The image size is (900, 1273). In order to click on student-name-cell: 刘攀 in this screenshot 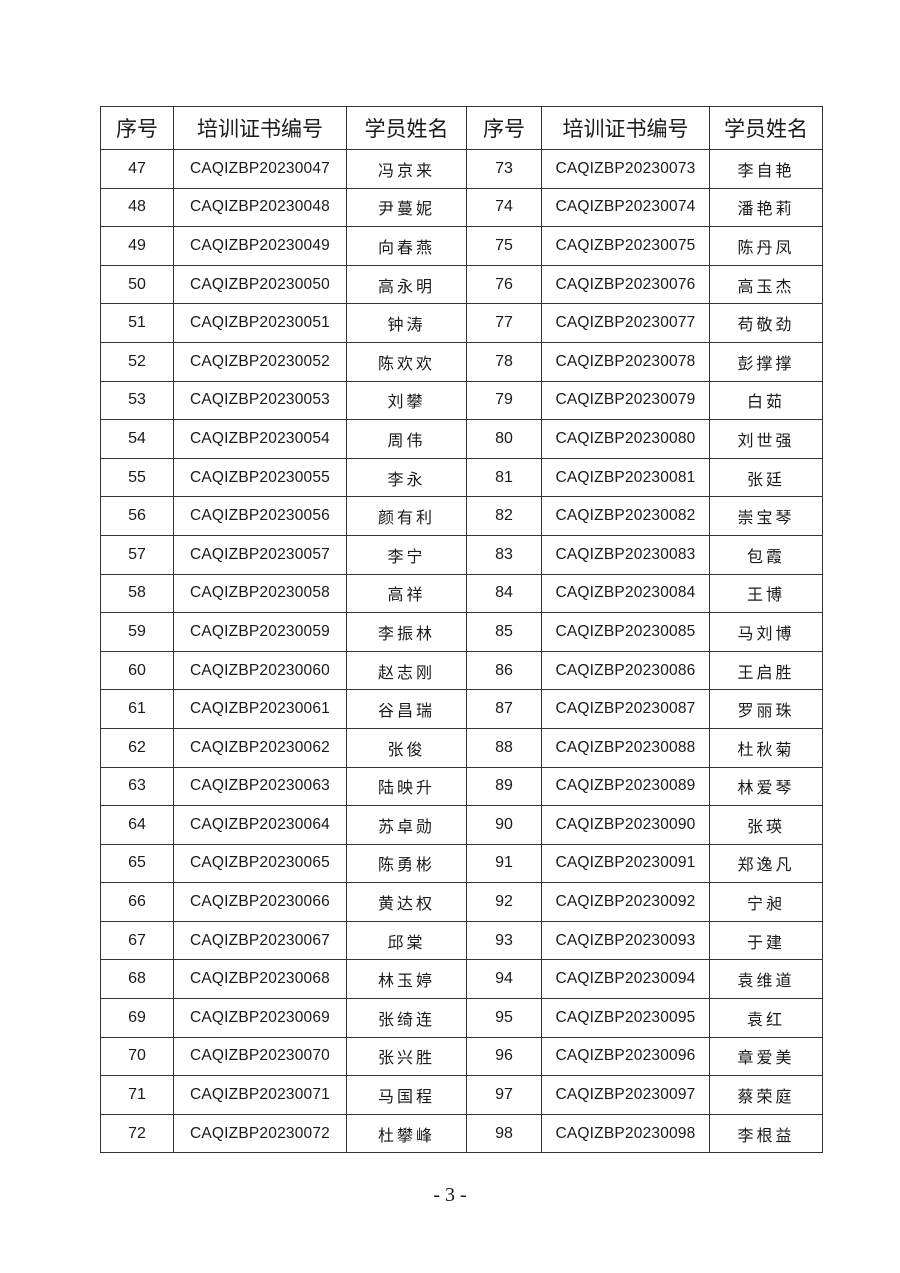, I will do `click(406, 400)`.